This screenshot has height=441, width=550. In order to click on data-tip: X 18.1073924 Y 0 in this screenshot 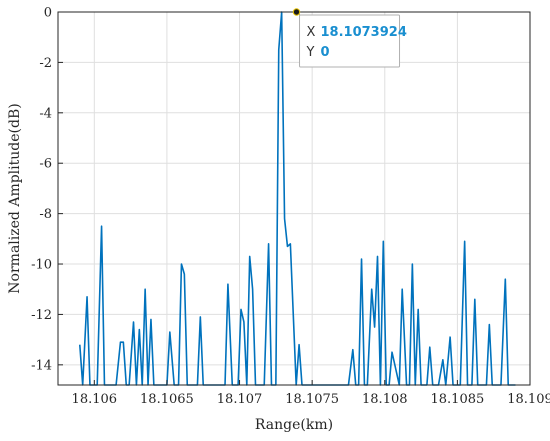, I will do `click(349, 38)`.